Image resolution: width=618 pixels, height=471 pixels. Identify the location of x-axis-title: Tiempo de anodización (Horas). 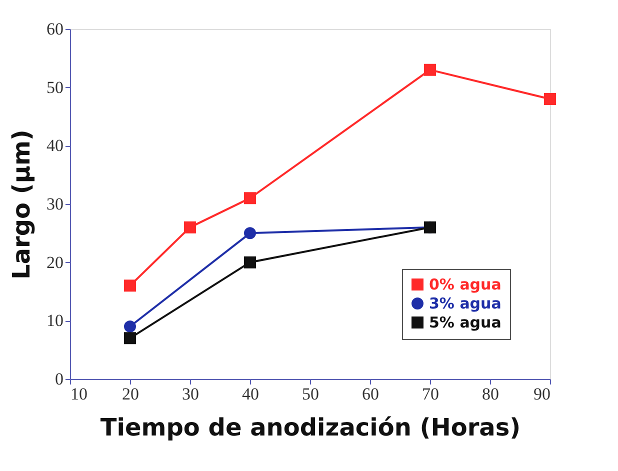
(310, 428).